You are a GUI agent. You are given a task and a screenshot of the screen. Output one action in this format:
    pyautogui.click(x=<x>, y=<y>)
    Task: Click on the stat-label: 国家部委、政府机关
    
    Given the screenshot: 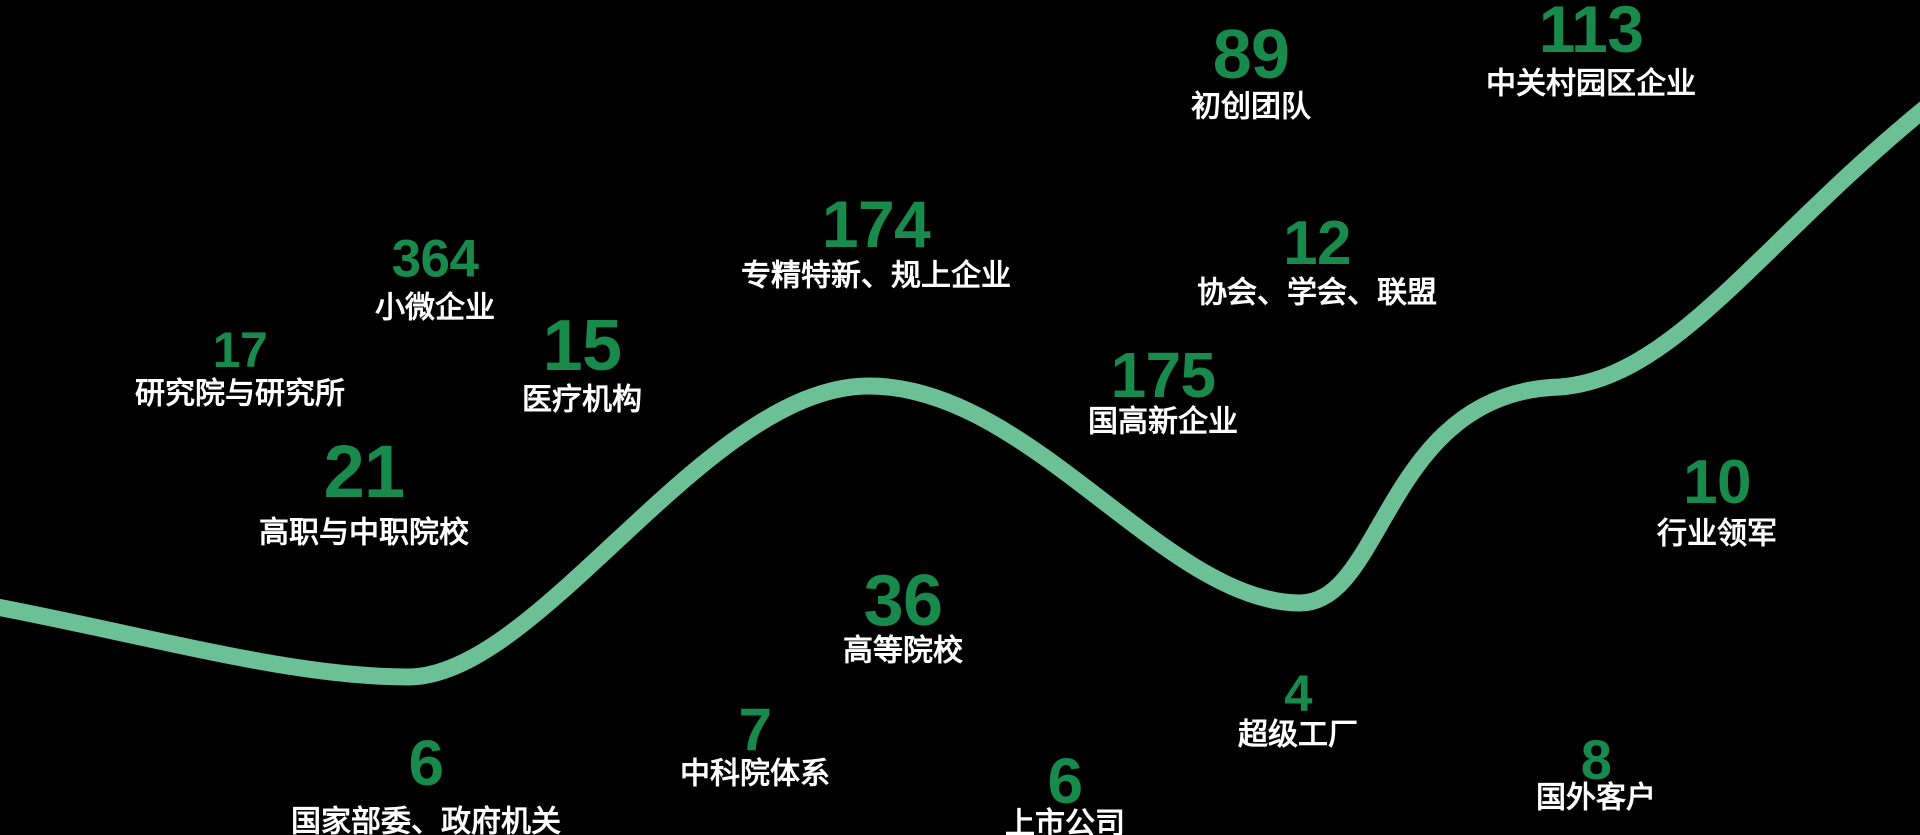 What is the action you would take?
    pyautogui.click(x=426, y=820)
    